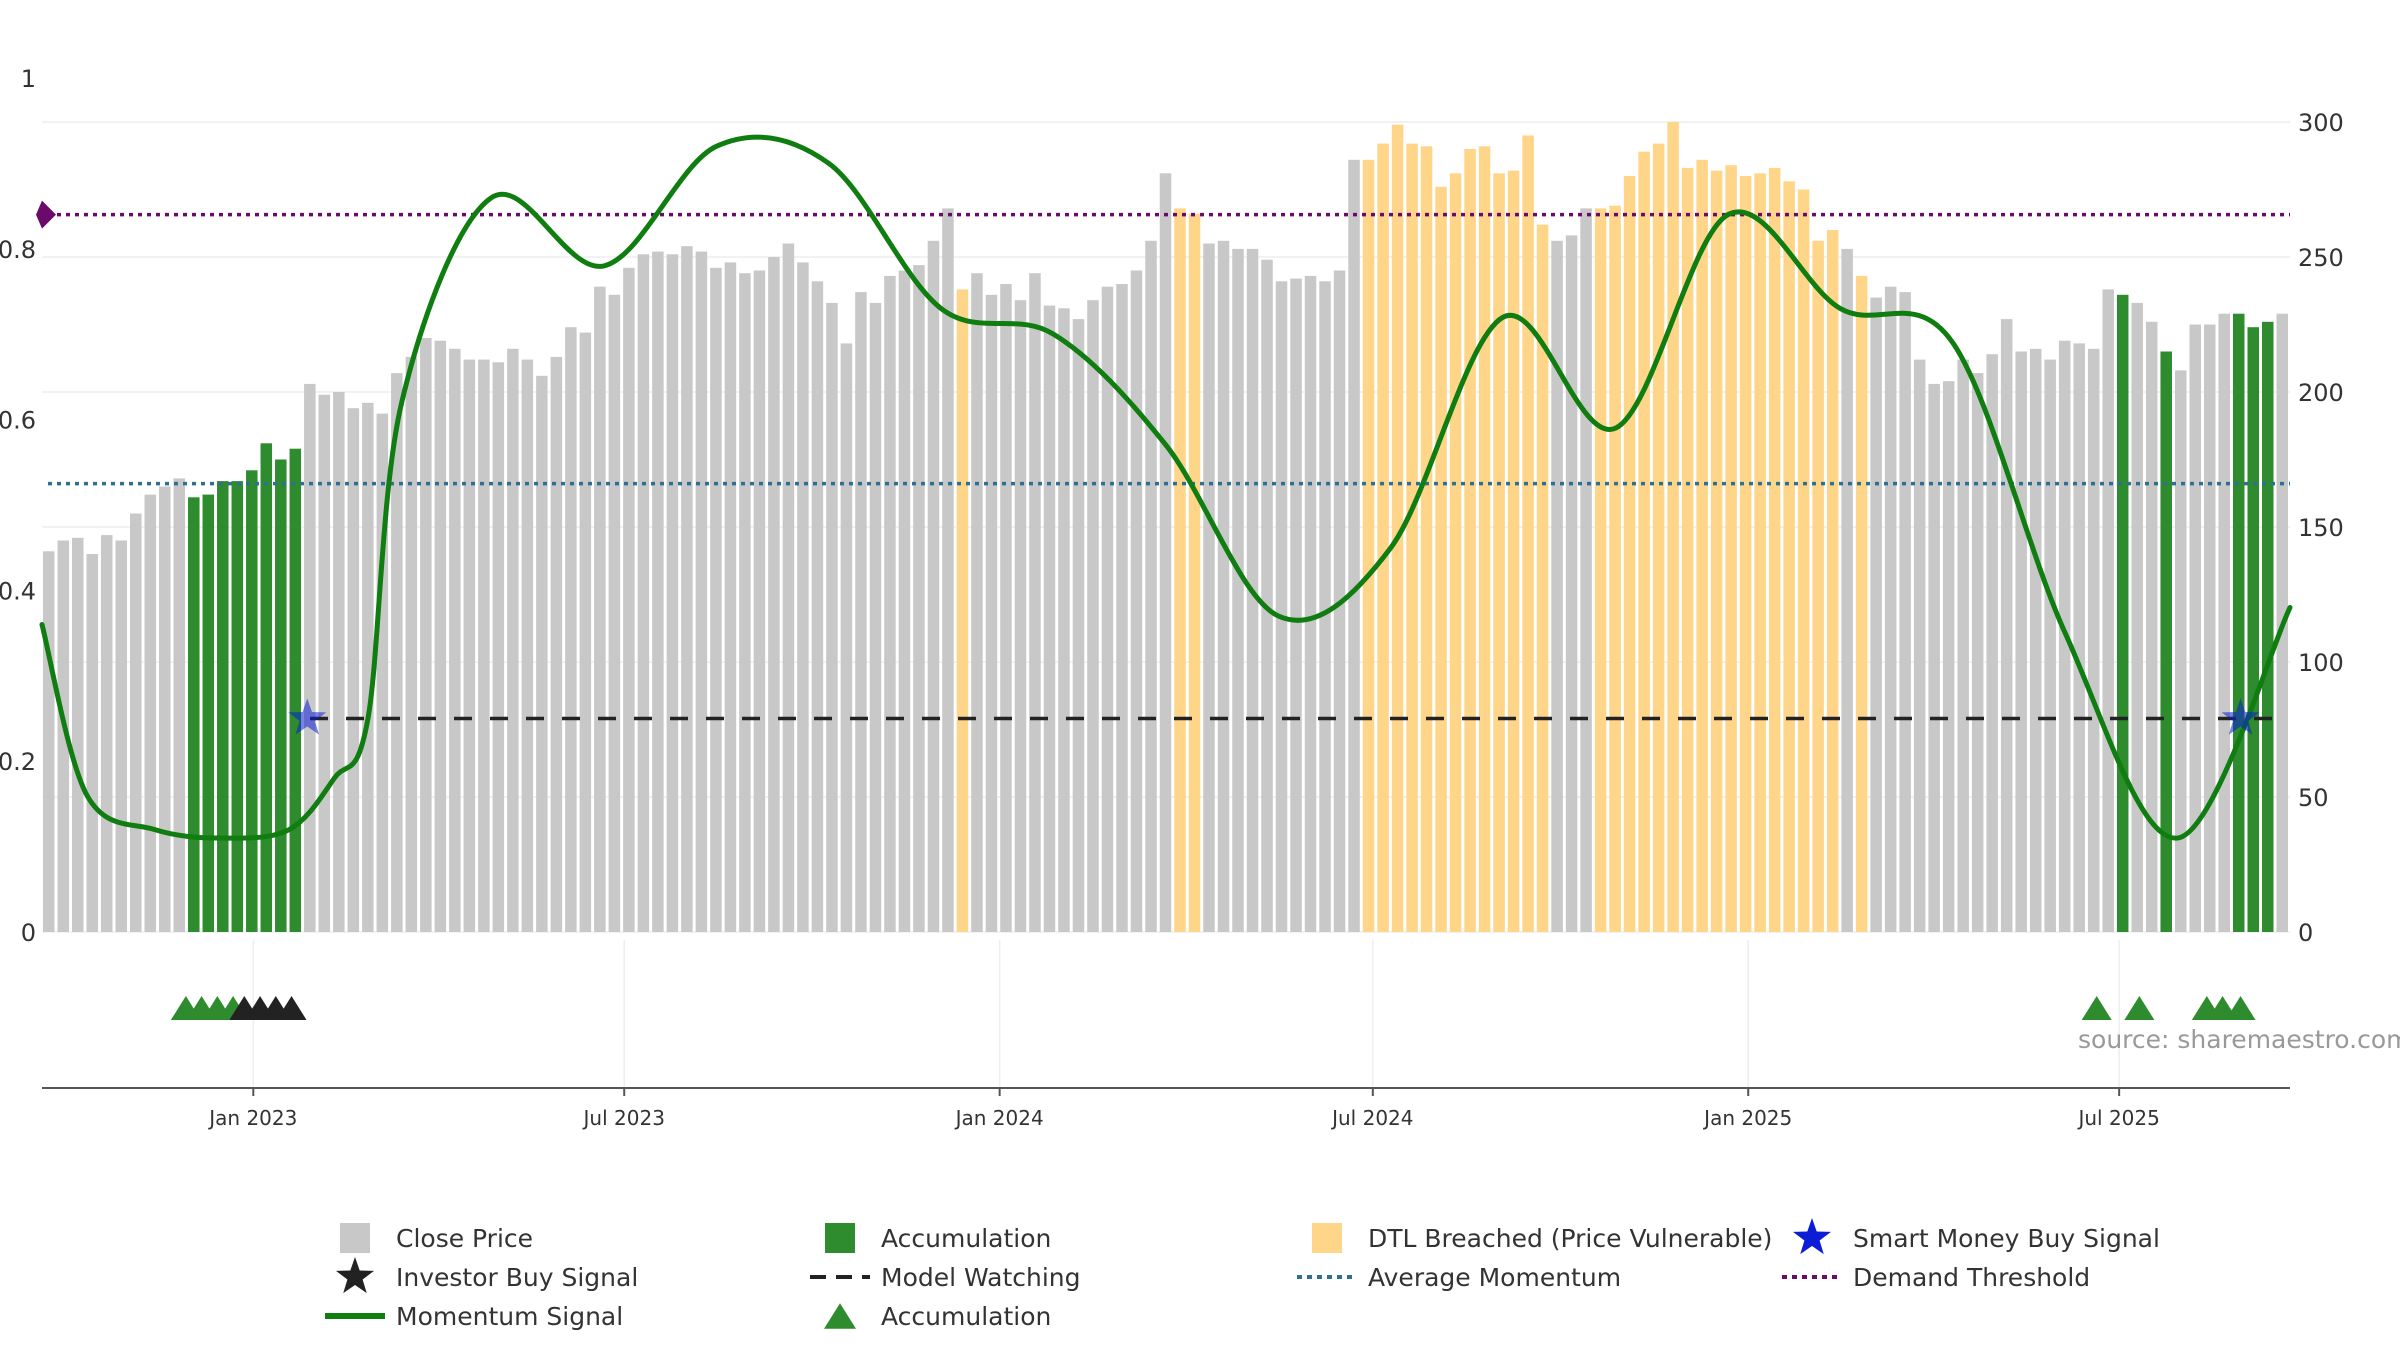 The image size is (2400, 1350). I want to click on left-tick-label: 1, so click(28, 79).